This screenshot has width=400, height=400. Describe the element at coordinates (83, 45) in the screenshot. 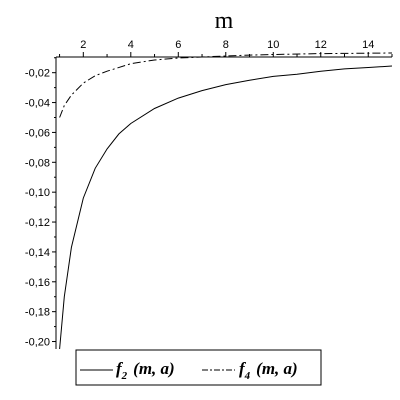

I see `x-tick-label: 2` at that location.